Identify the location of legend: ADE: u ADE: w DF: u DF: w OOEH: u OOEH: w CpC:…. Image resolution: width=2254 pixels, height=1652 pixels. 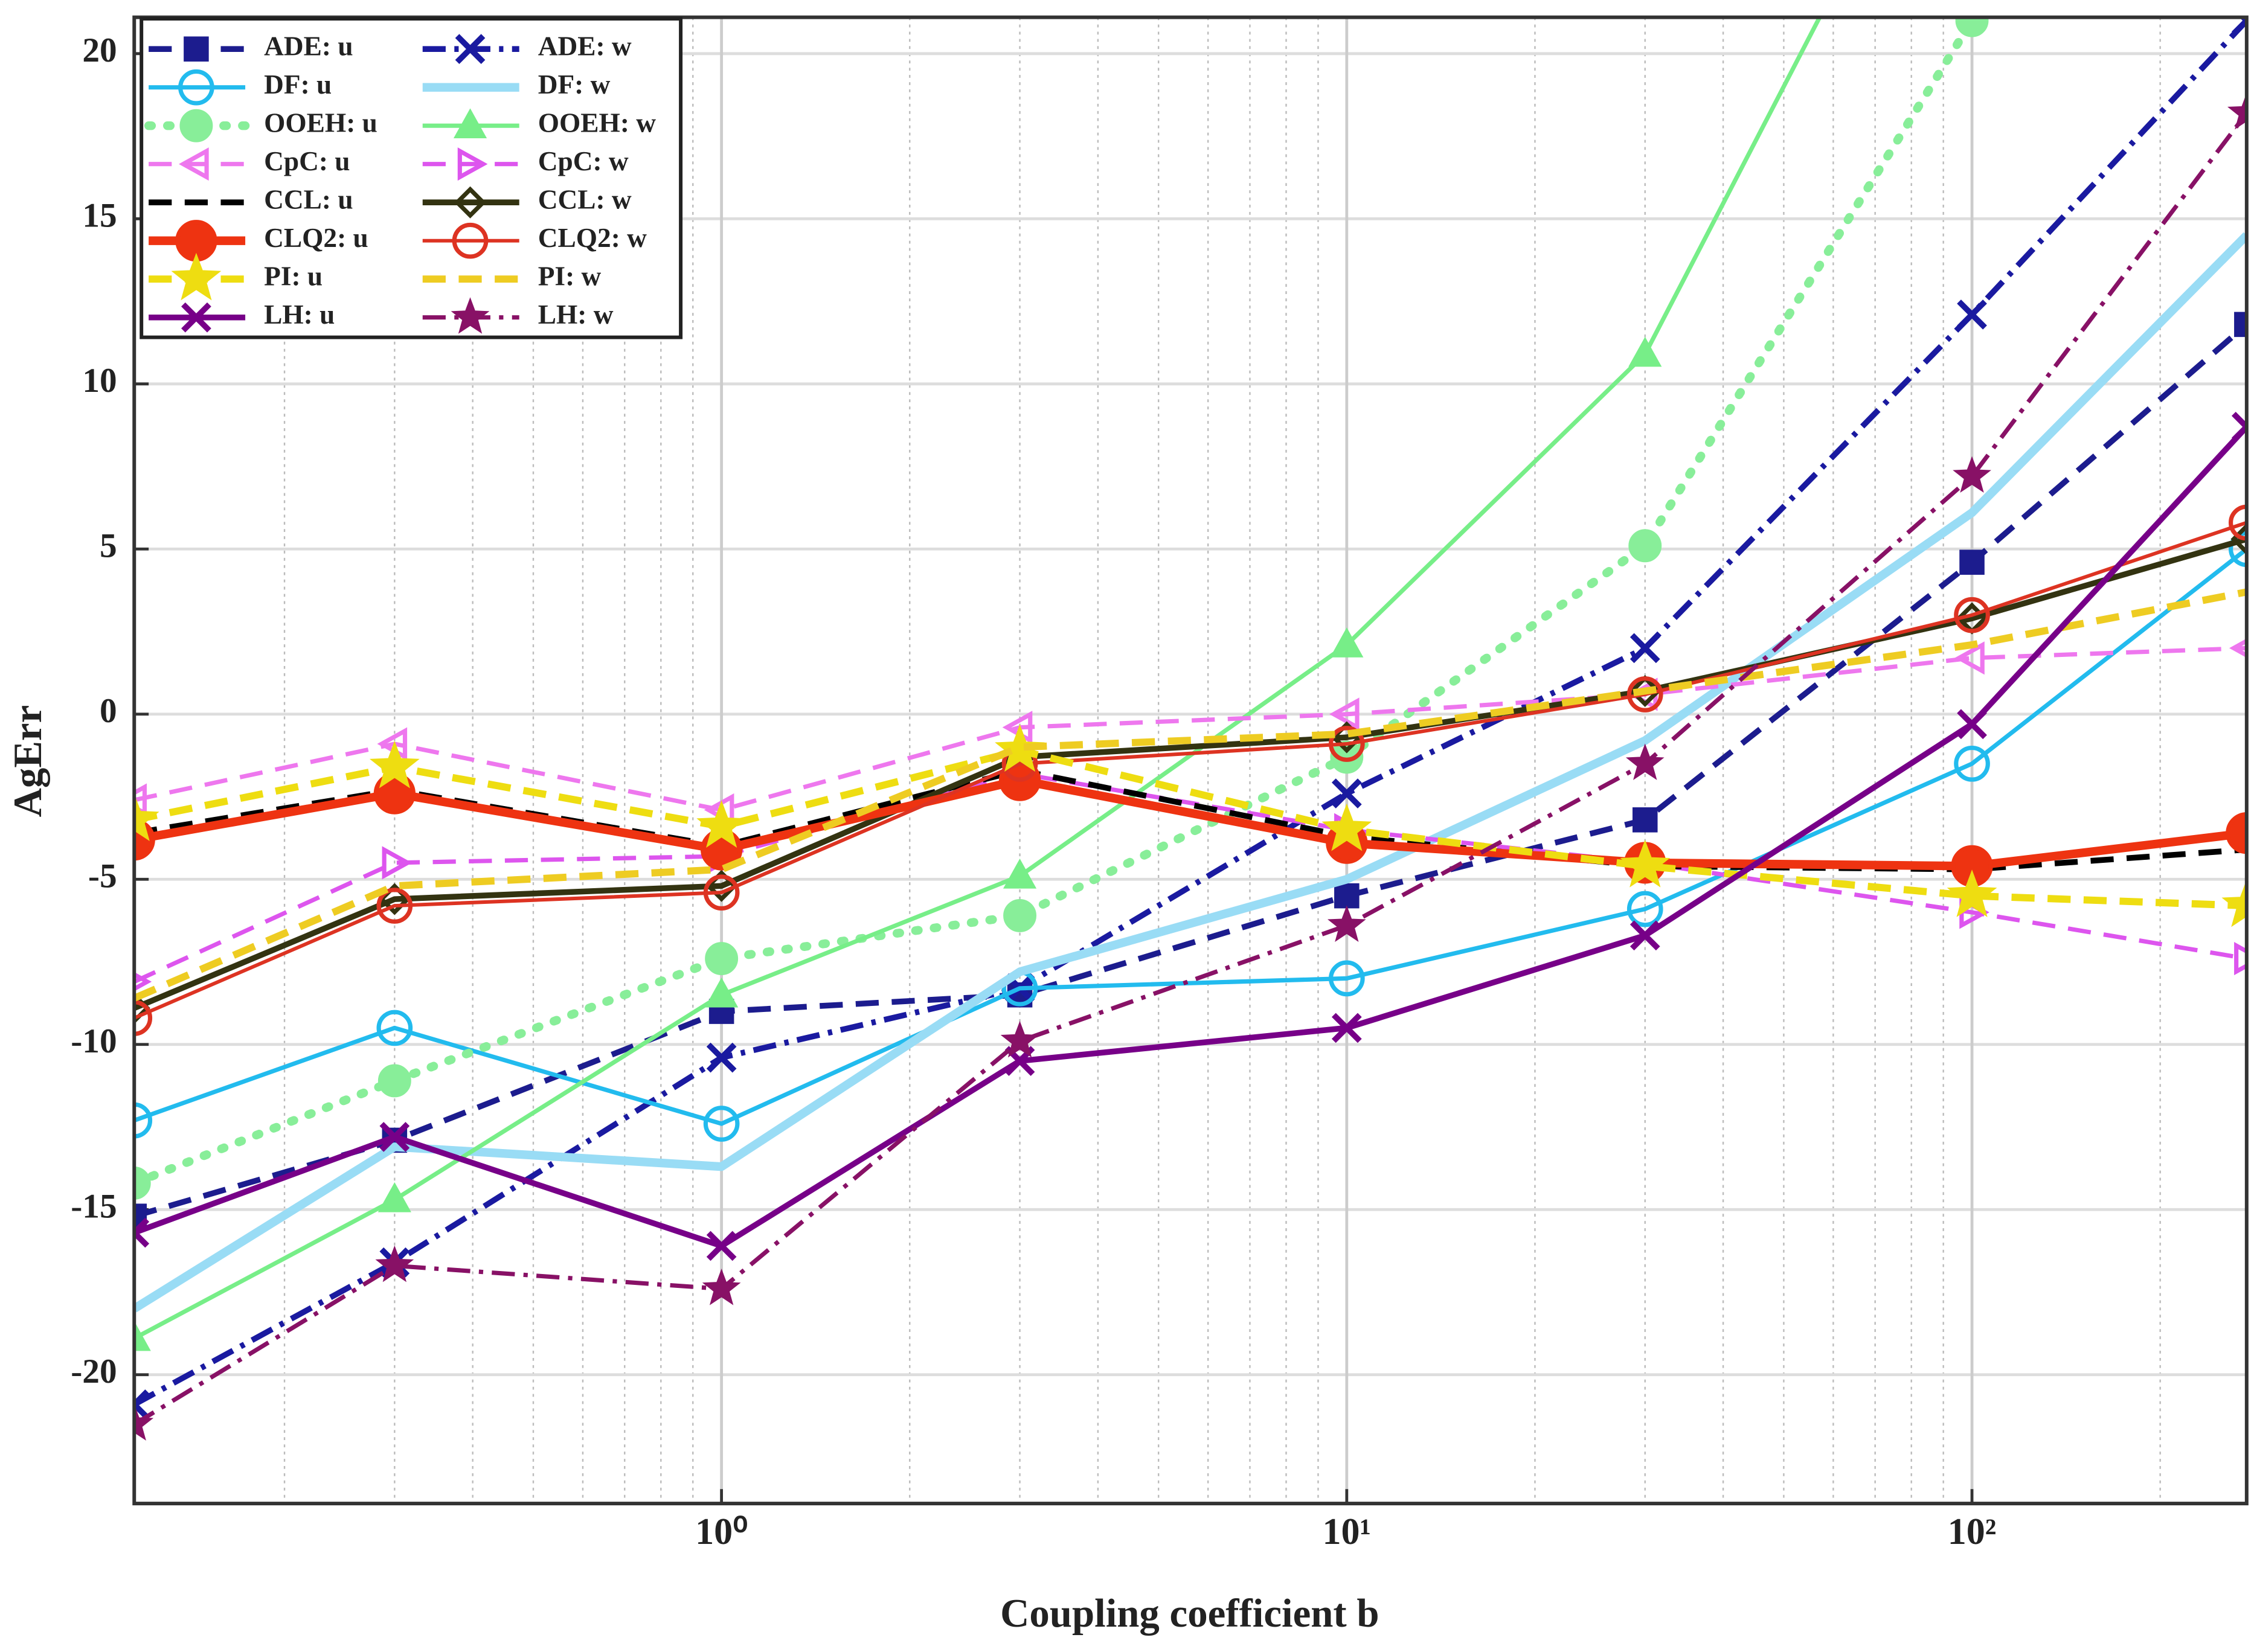
(412, 178).